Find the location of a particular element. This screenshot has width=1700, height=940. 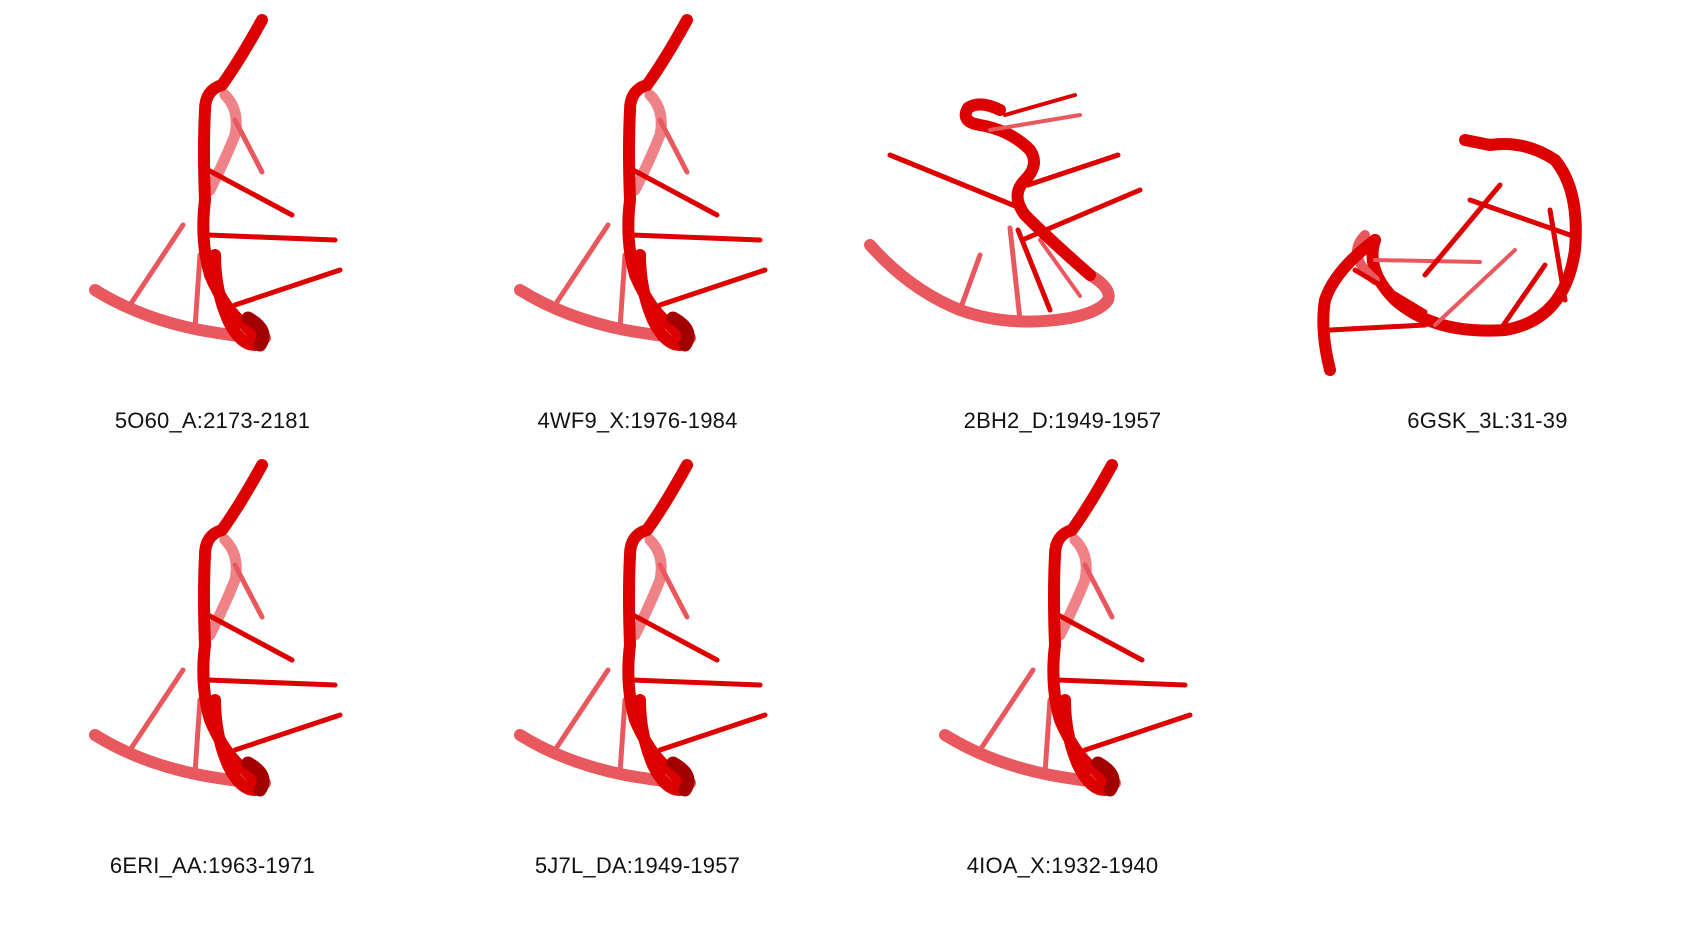

structure-panel: 4WF9_X:1976-1984 is located at coordinates (637, 222).